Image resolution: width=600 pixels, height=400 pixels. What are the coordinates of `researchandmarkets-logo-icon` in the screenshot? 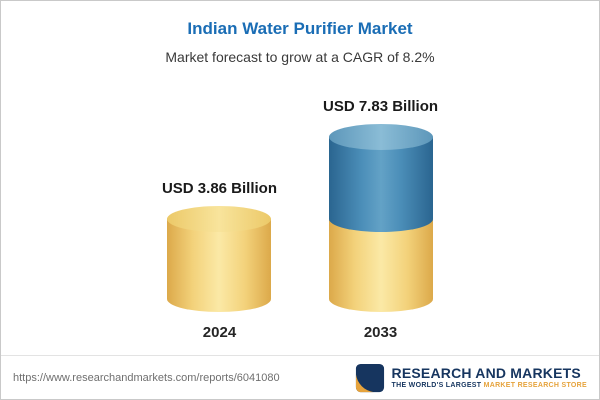 It's located at (370, 378).